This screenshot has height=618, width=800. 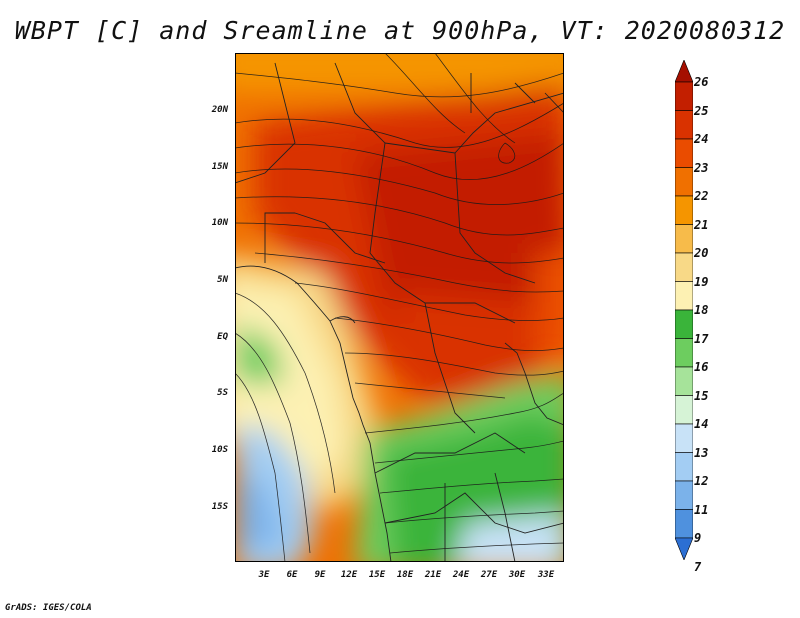 I want to click on colorbar-level-label: 14, so click(x=701, y=424).